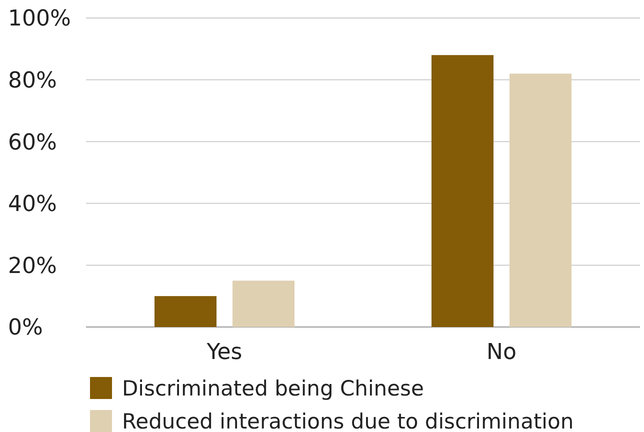 Image resolution: width=644 pixels, height=432 pixels. I want to click on y-tick-label: 100%, so click(39, 19).